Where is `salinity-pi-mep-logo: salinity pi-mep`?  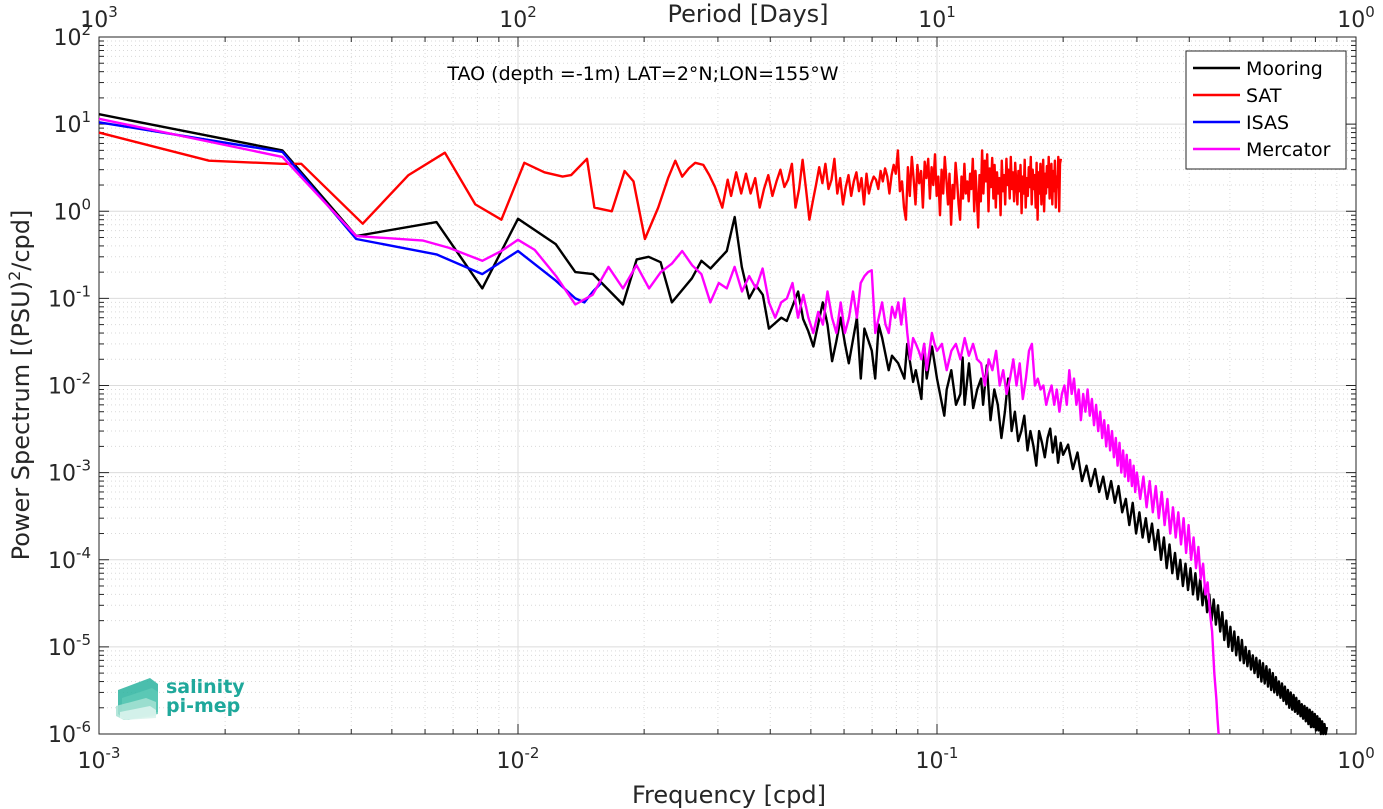 salinity-pi-mep-logo: salinity pi-mep is located at coordinates (180, 698).